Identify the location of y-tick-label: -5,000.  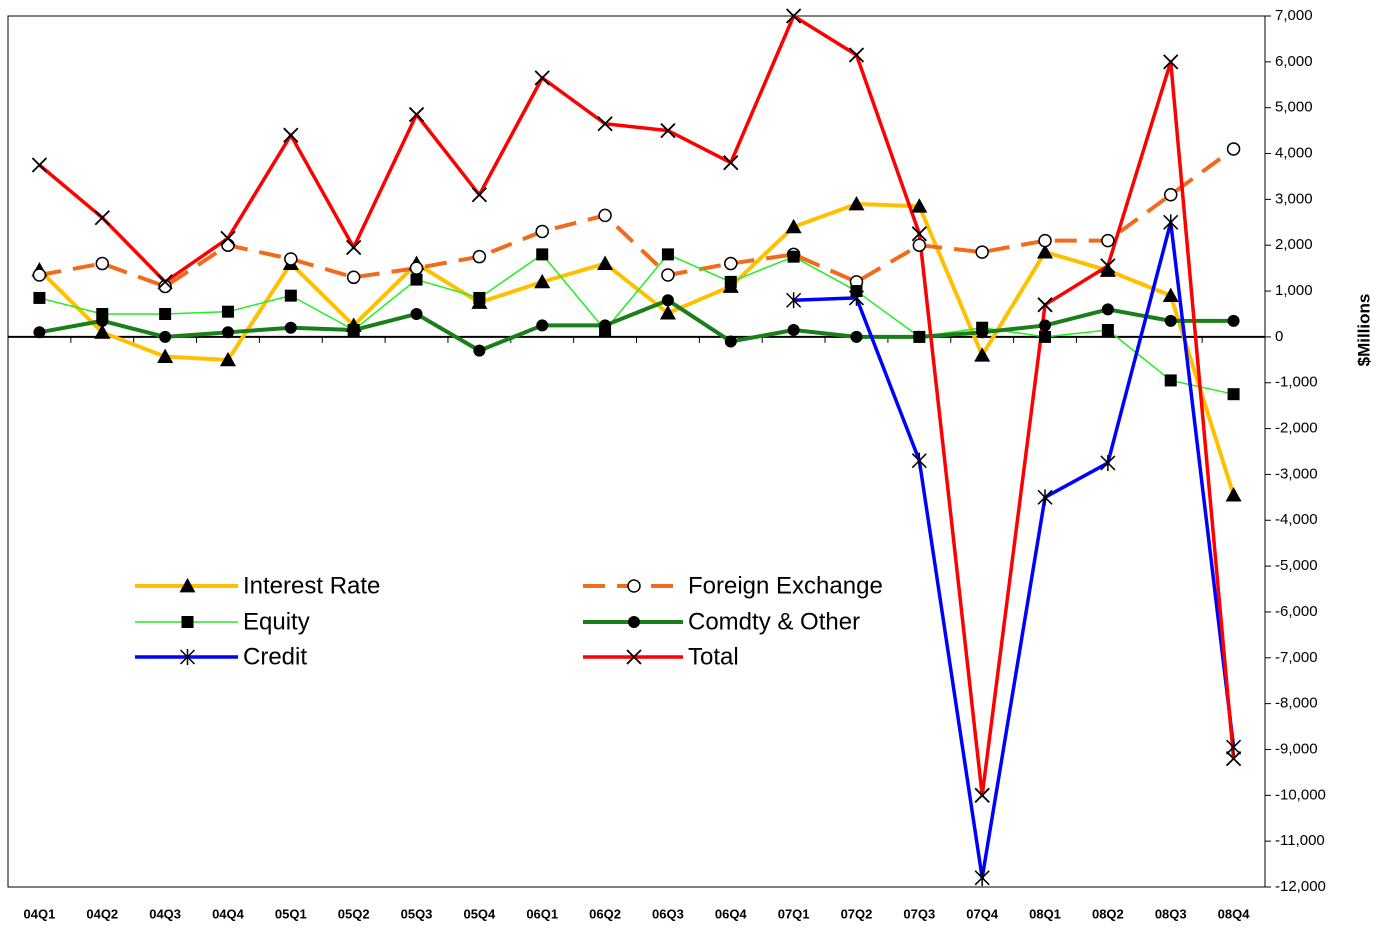
(1296, 565).